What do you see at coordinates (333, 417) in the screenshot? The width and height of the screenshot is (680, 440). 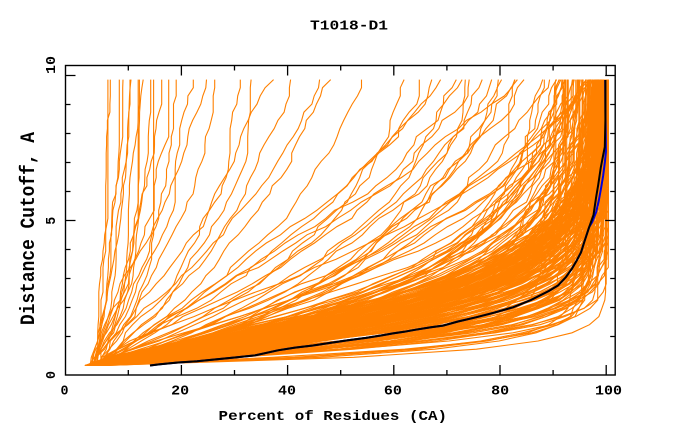 I see `svg-text: Percent of Residues (CA)` at bounding box center [333, 417].